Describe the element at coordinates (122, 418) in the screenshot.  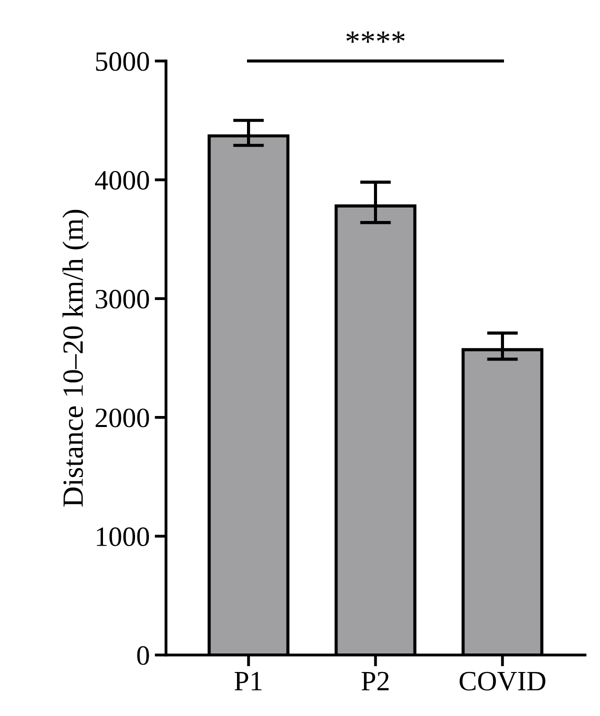
I see `y-tick-label: 2000` at that location.